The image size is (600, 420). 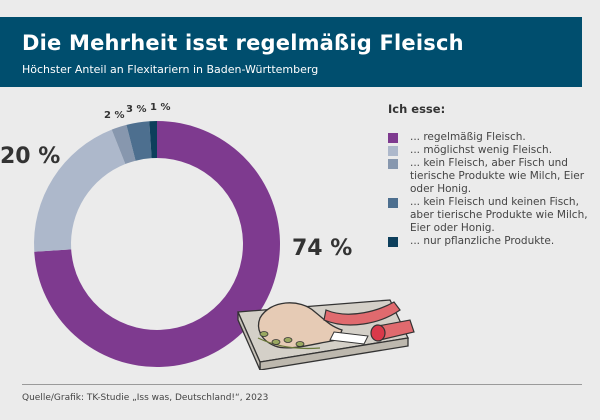 What do you see at coordinates (322, 248) in the screenshot?
I see `value-label-regular-meat: 74 %` at bounding box center [322, 248].